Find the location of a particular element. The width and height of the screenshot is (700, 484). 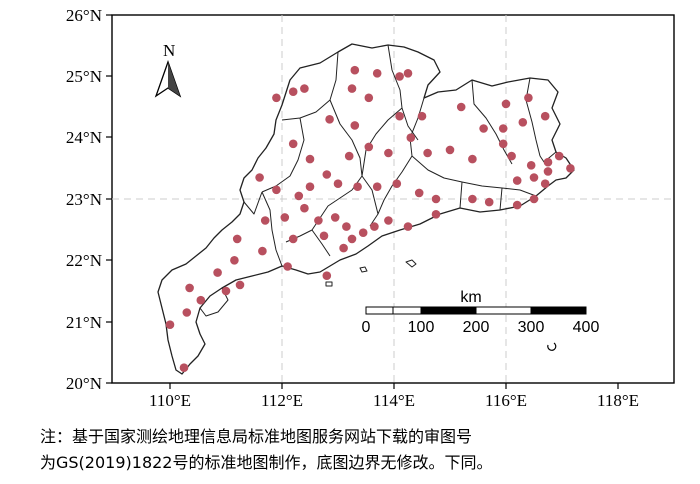

x-axis-labels: 110°E 112°E 114°E 116°E 118°E is located at coordinates (394, 400).